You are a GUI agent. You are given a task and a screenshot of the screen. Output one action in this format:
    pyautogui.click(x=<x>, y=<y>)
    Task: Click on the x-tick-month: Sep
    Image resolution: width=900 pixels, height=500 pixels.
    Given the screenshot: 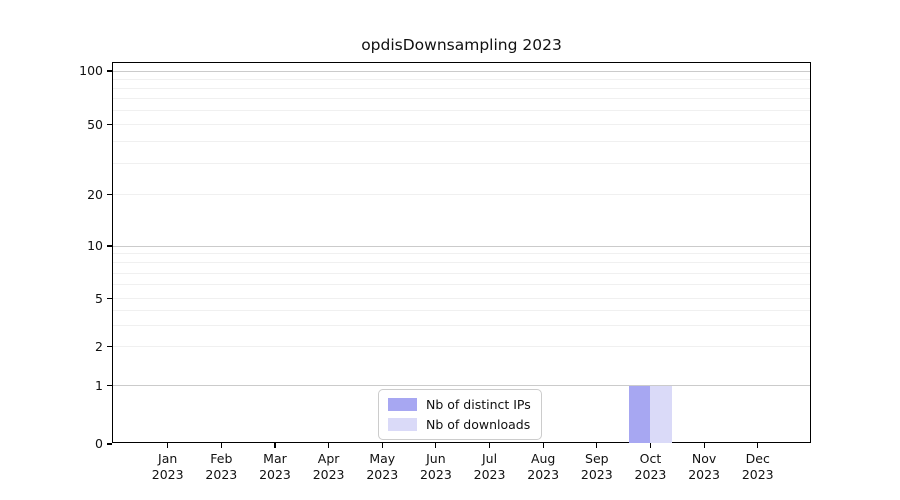 What is the action you would take?
    pyautogui.click(x=597, y=458)
    